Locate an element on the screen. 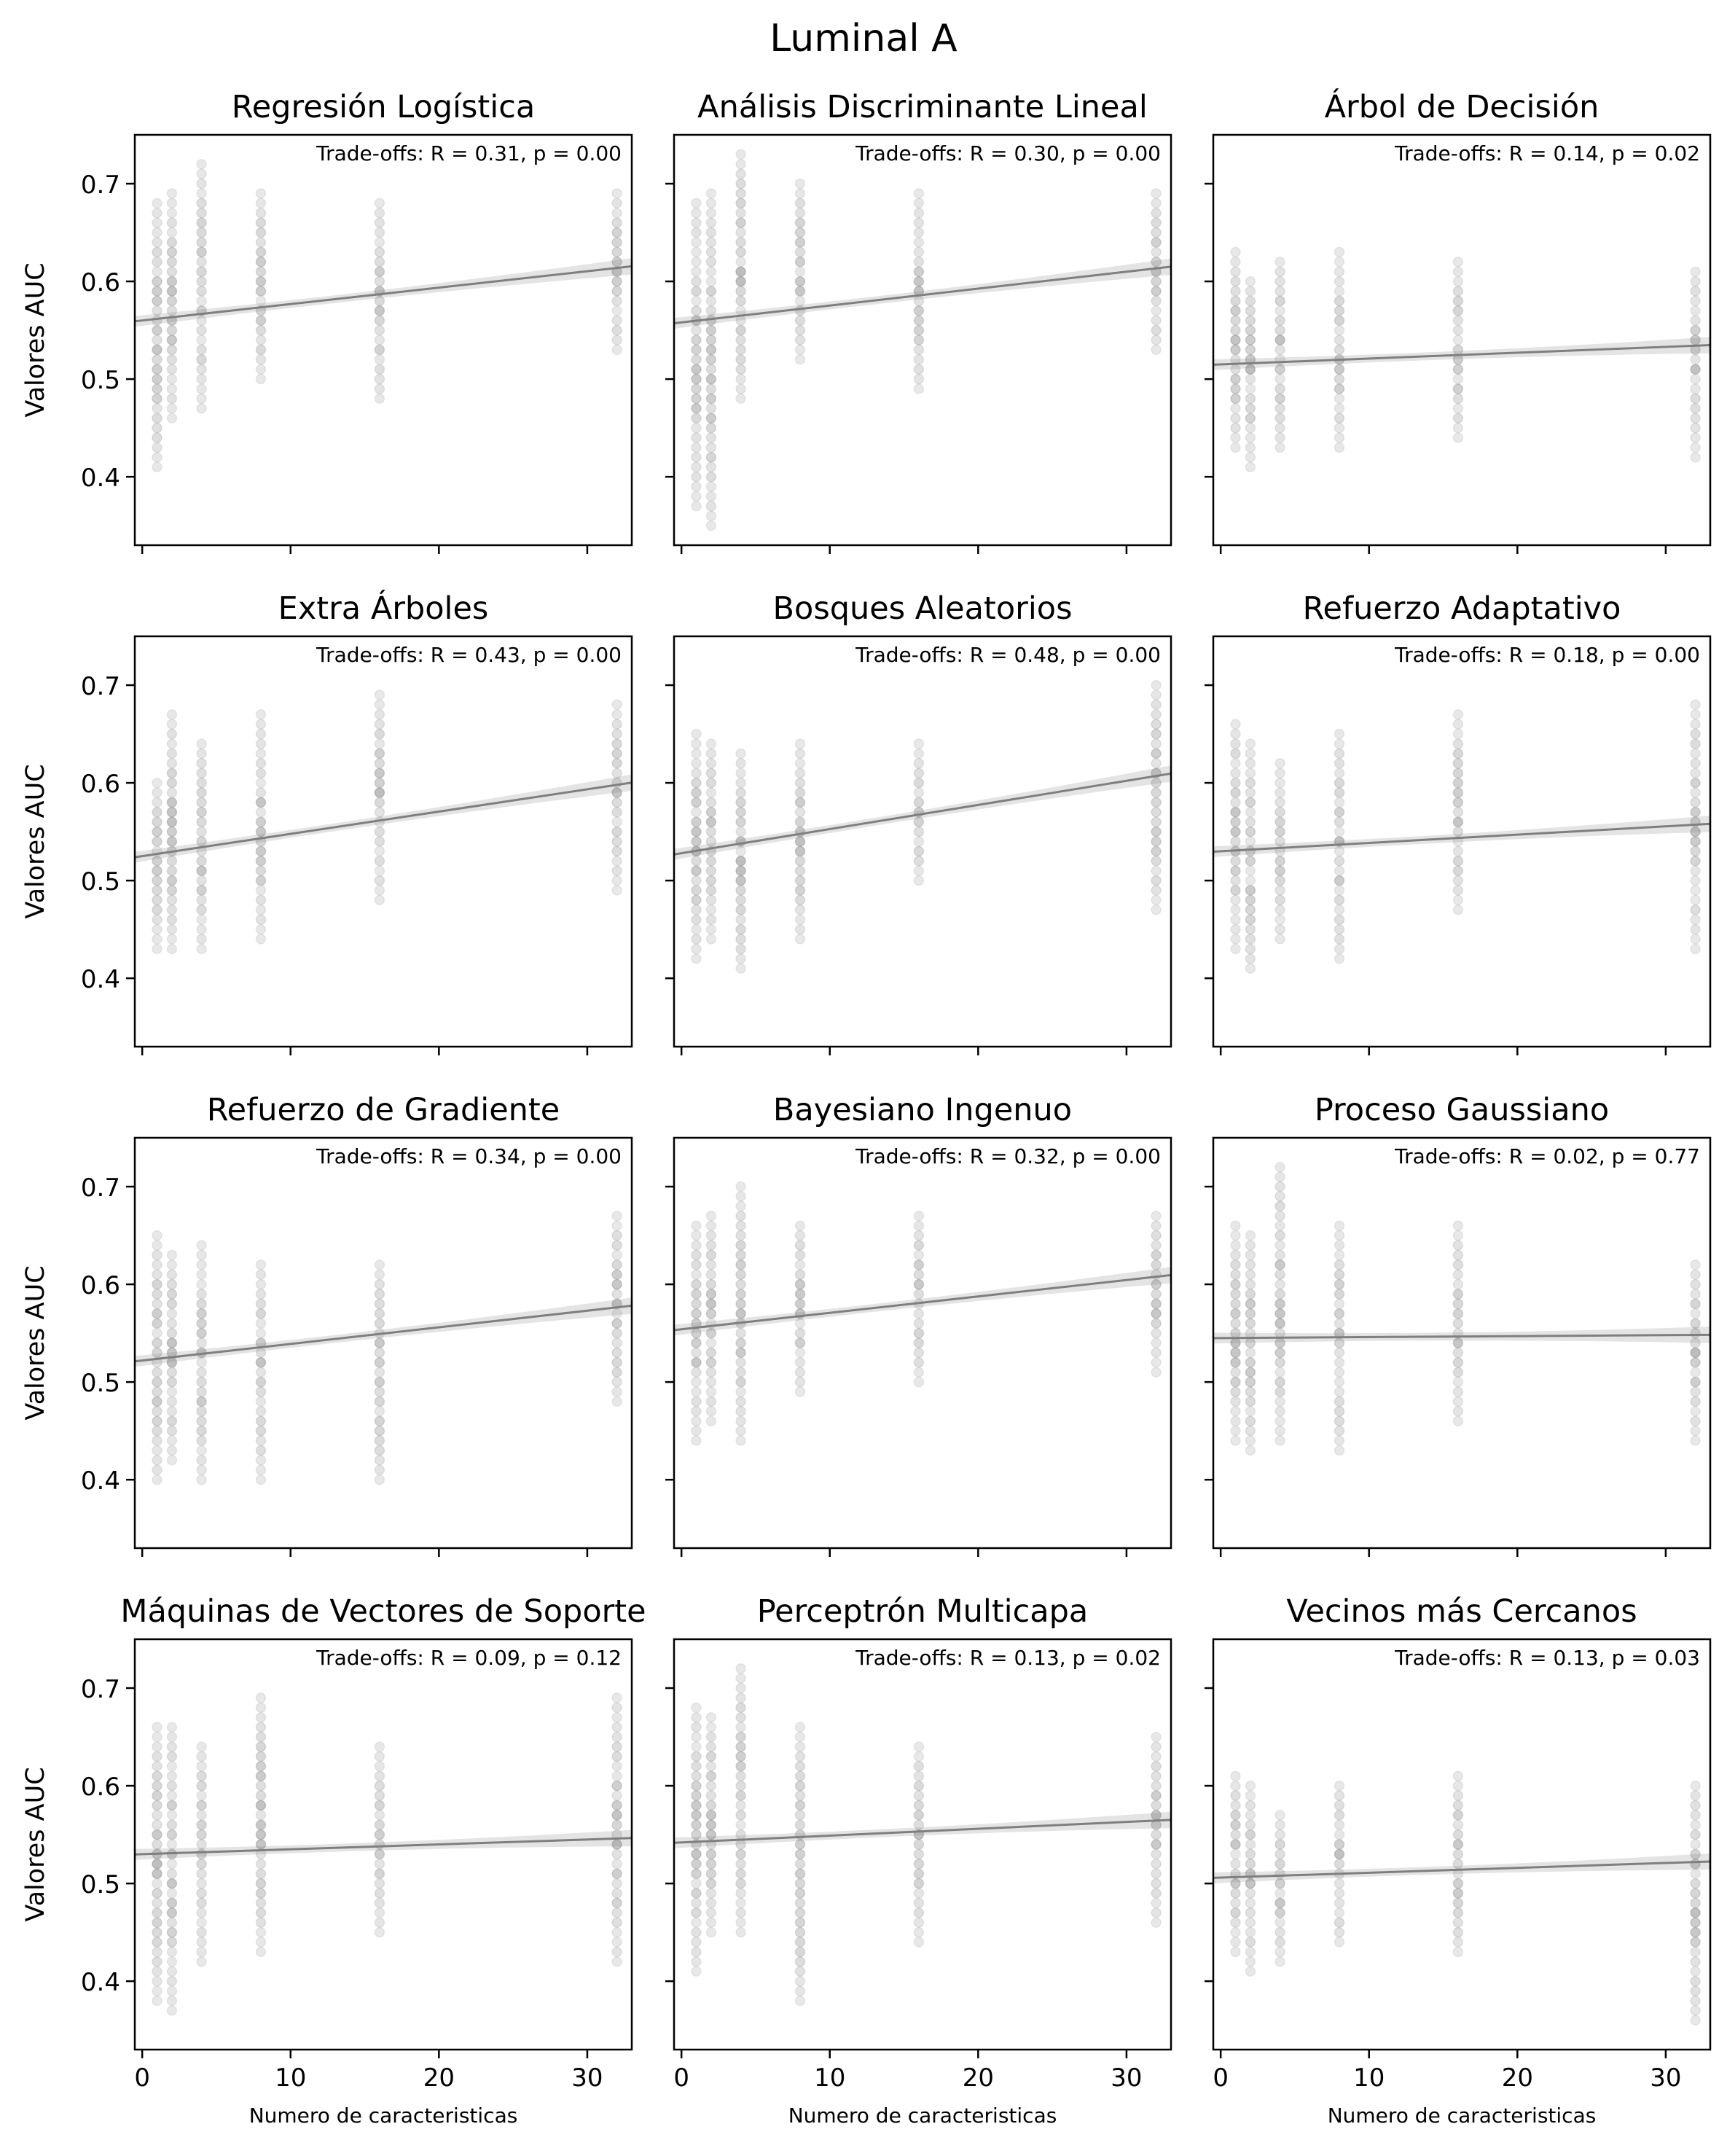  x-axis-label: Numero de caracteristicas is located at coordinates (383, 2116).